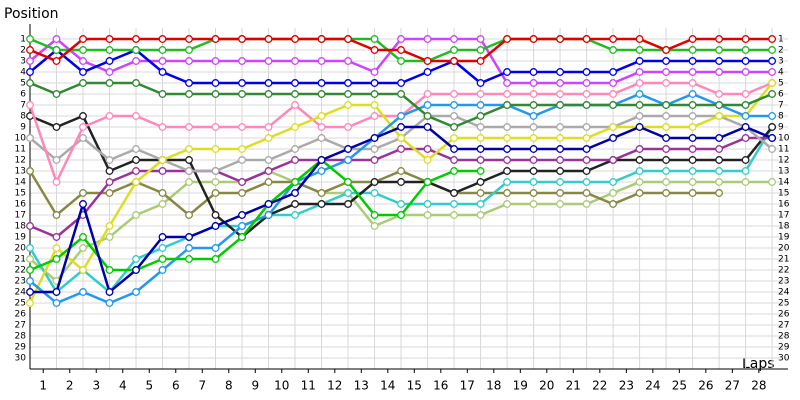  What do you see at coordinates (758, 364) in the screenshot?
I see `x-axis-label: Laps` at bounding box center [758, 364].